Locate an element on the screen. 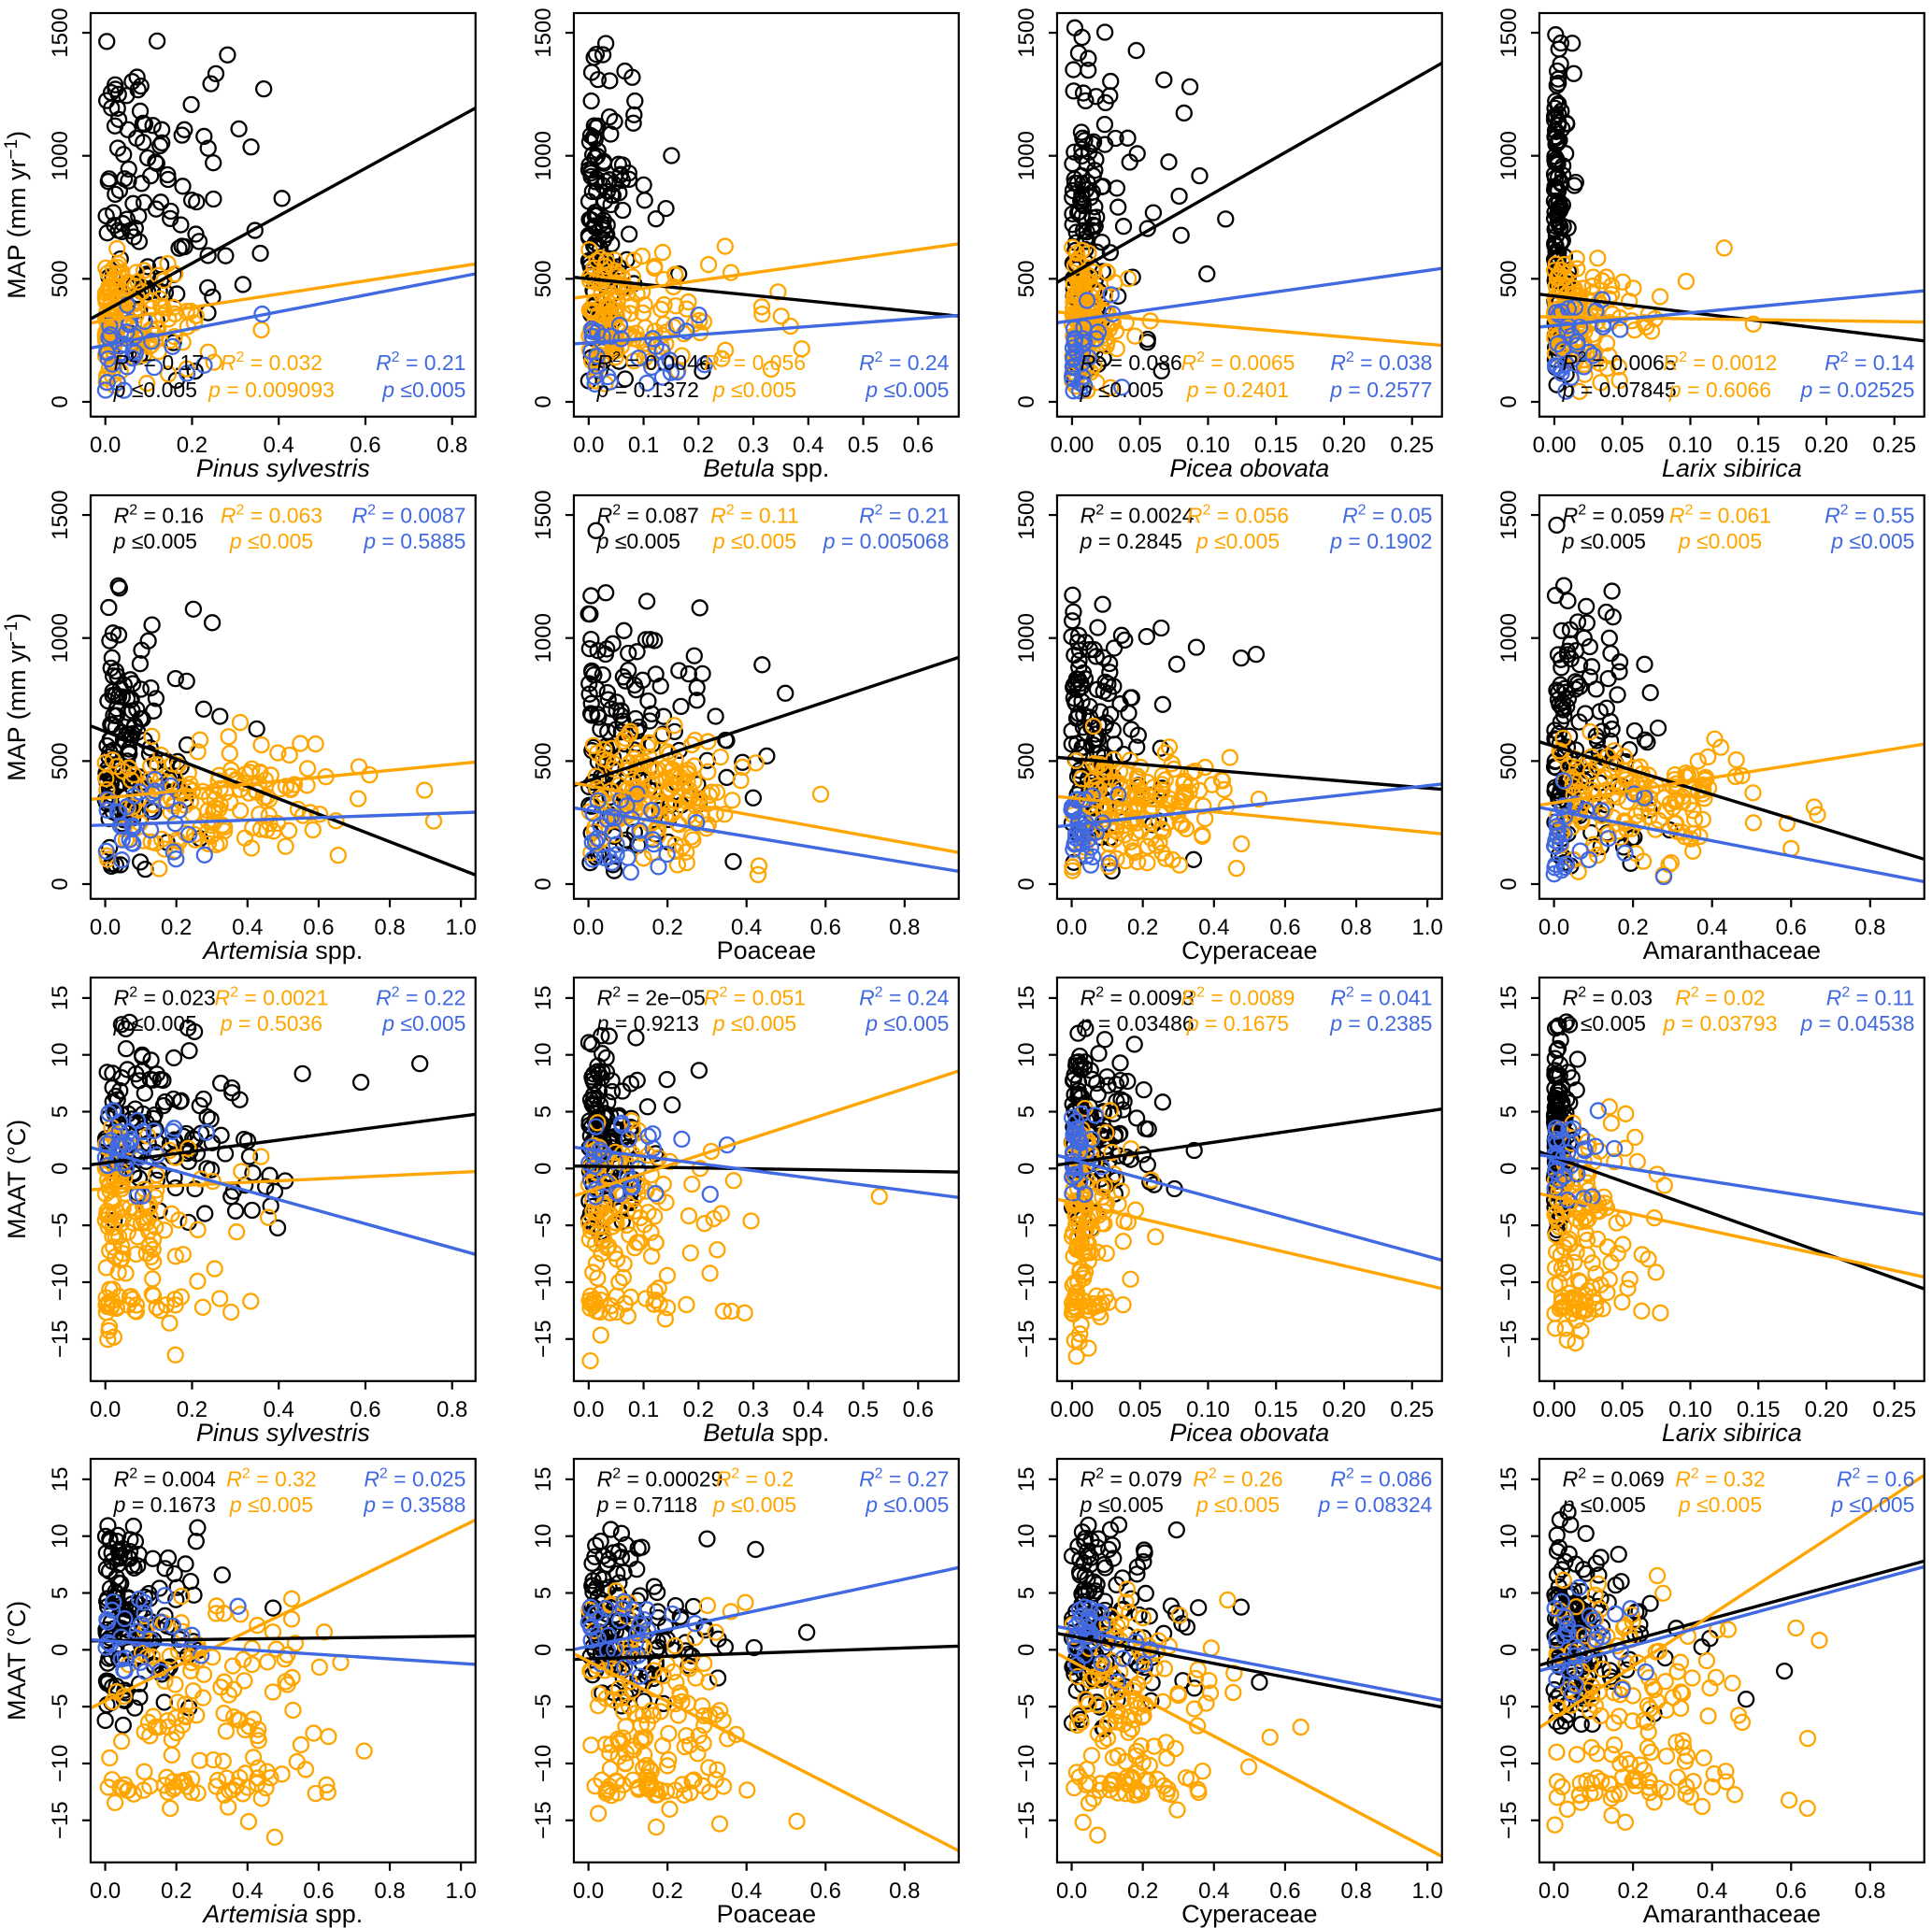  scatter-blue is located at coordinates (172, 1633).